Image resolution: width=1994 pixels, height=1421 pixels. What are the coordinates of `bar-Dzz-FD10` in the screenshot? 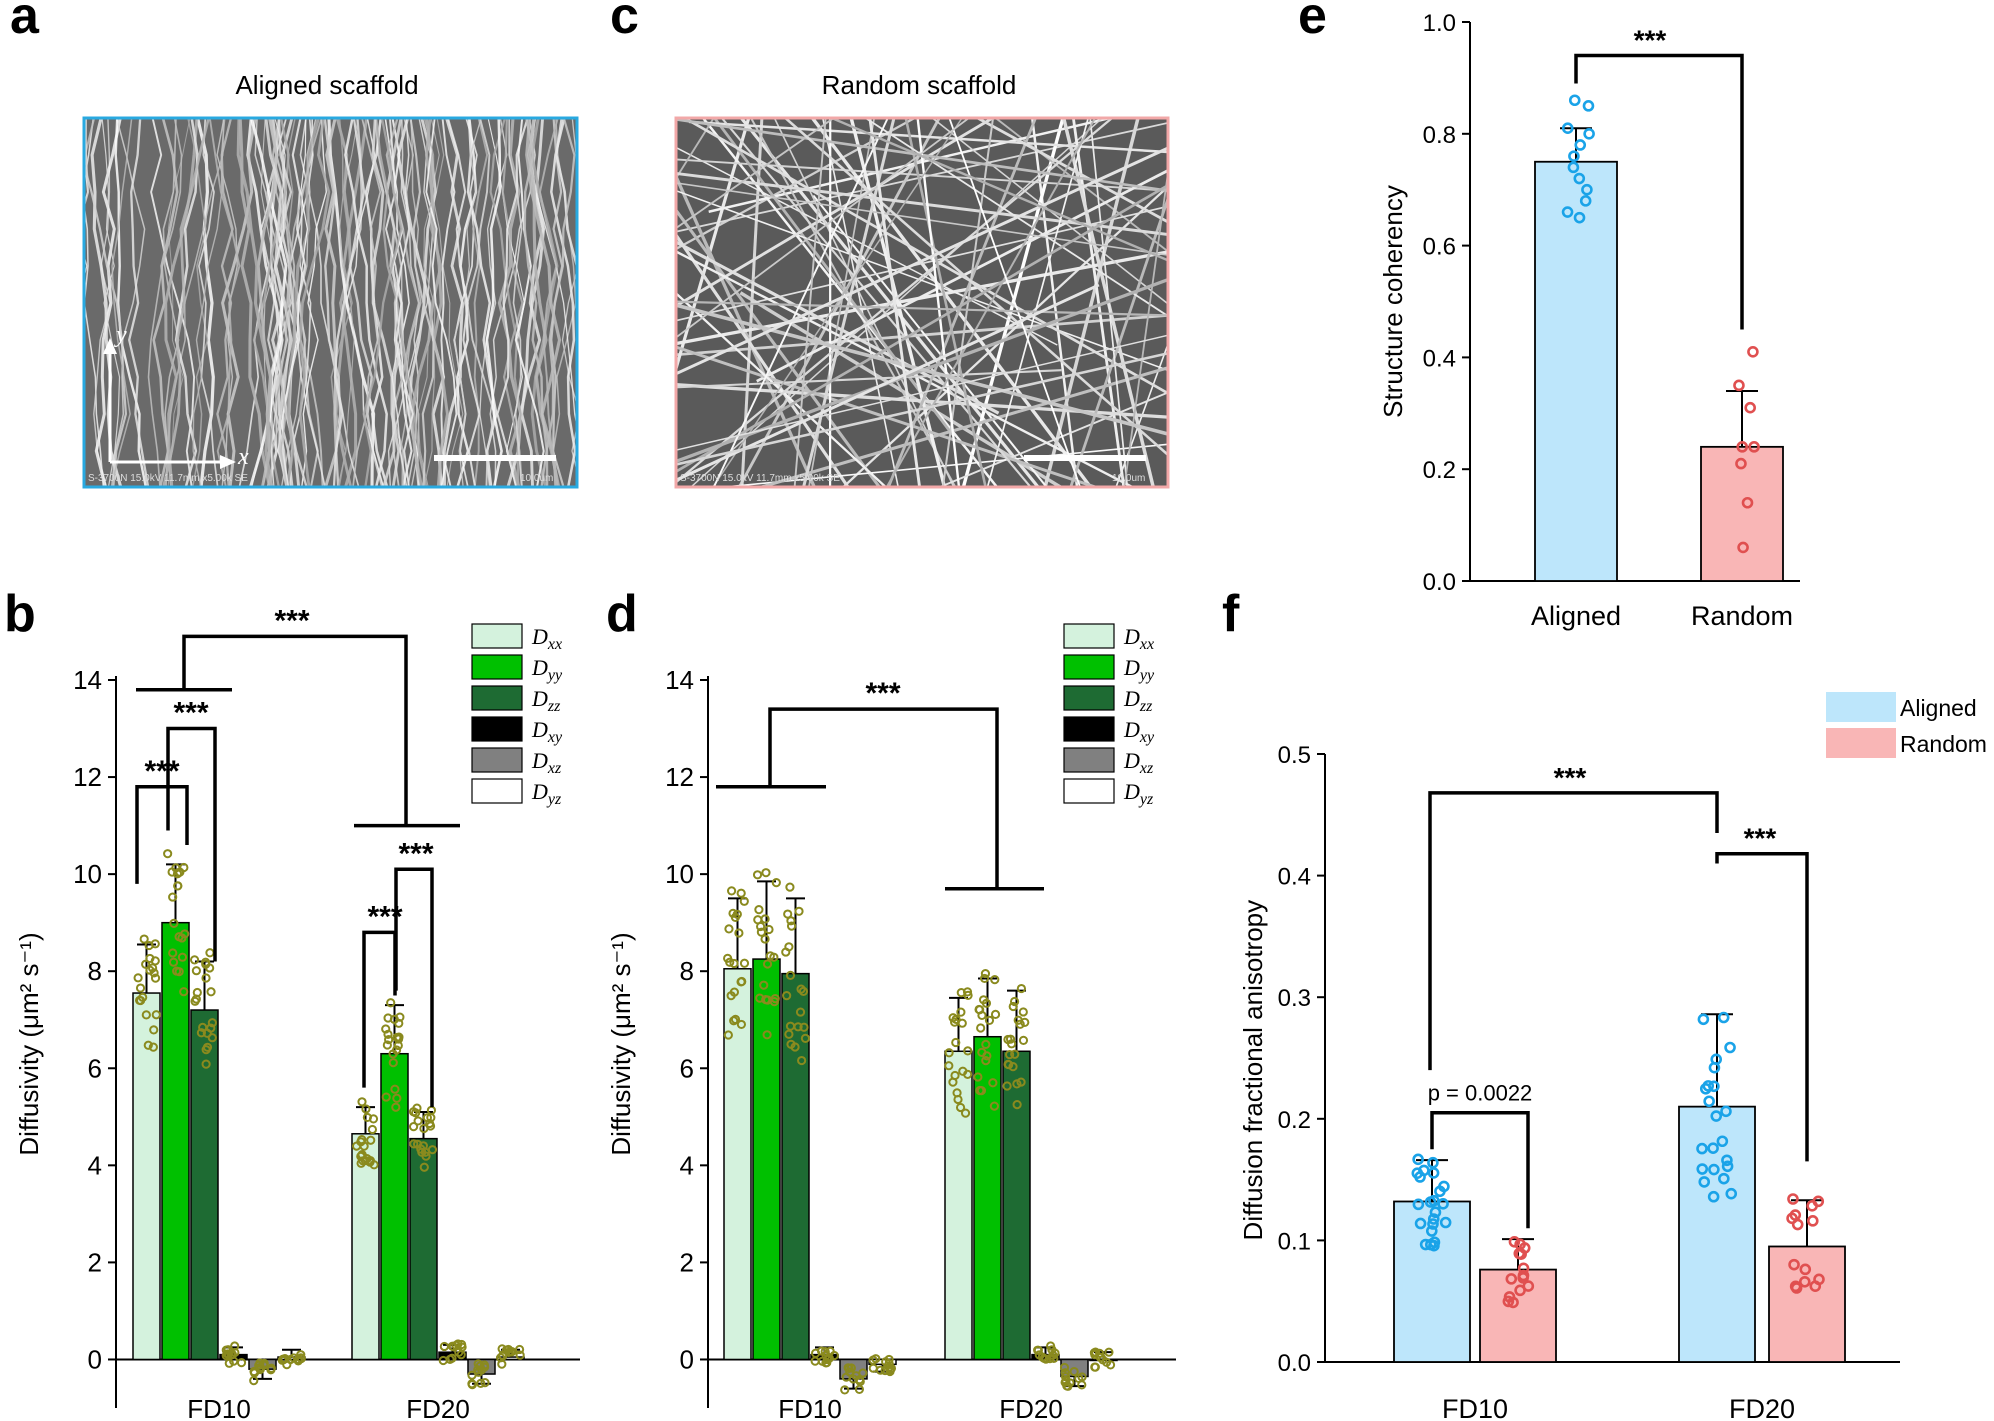 It's located at (204, 1185).